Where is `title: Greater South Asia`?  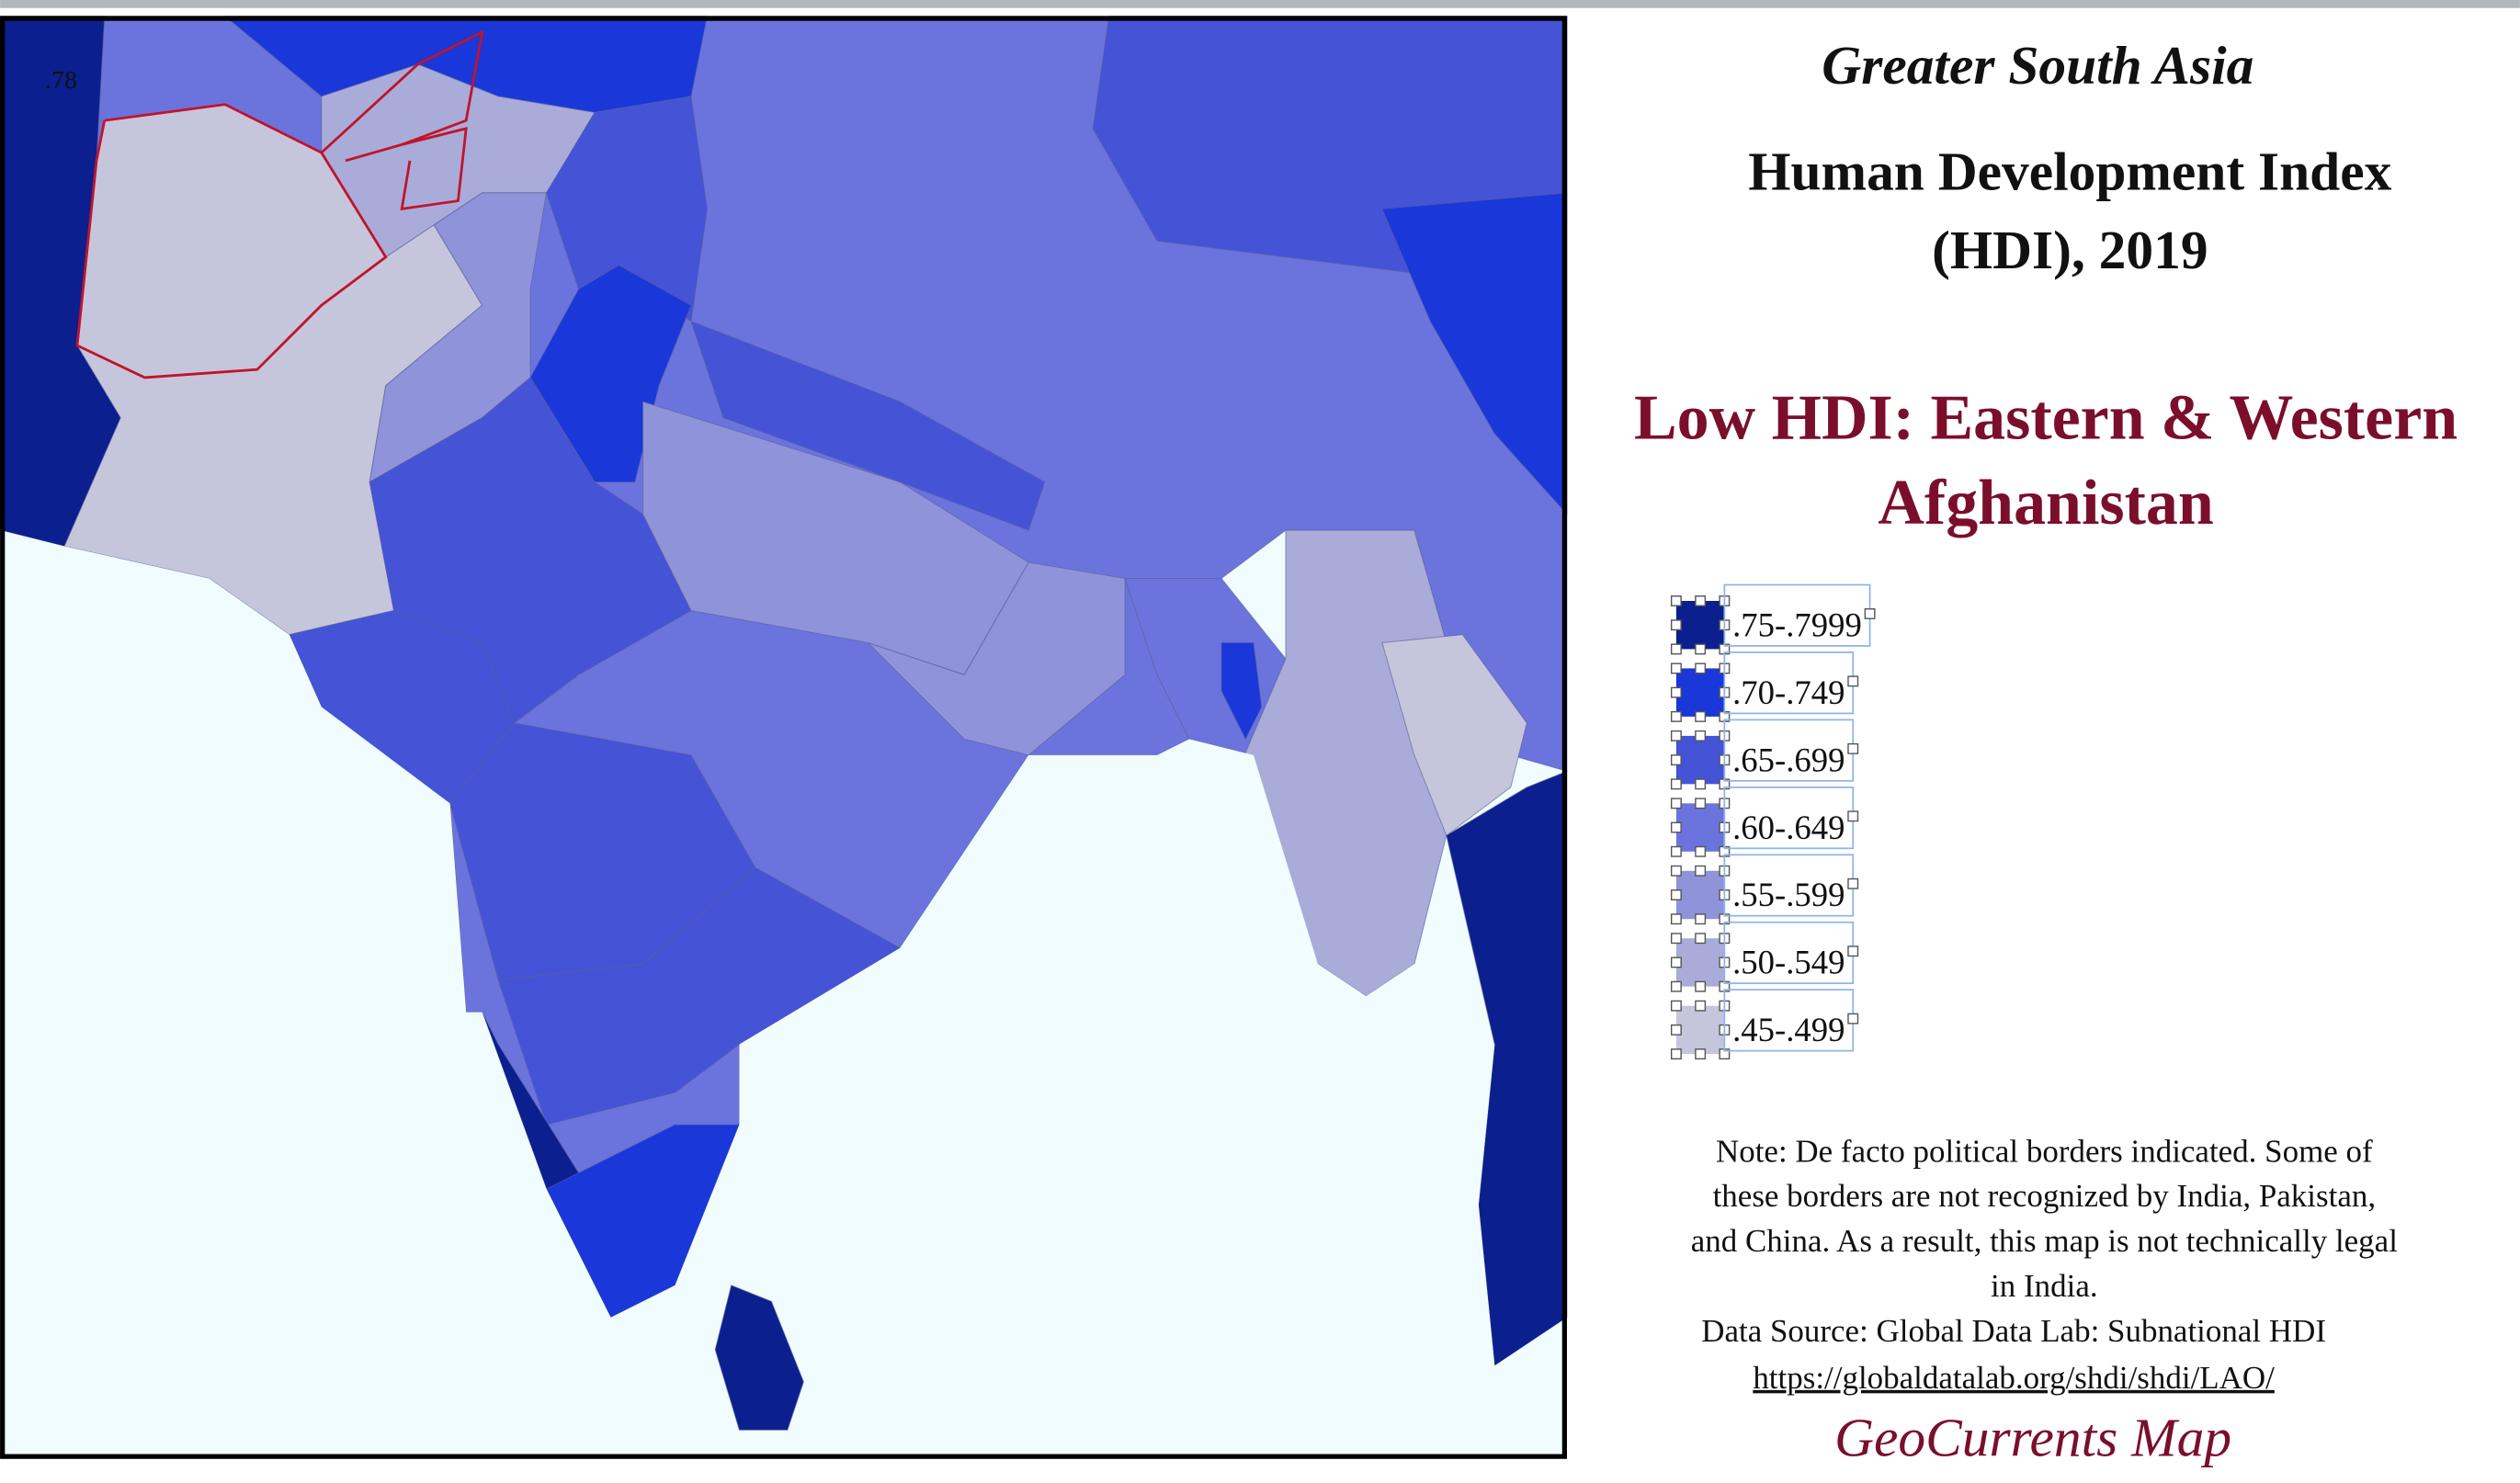
title: Greater South Asia is located at coordinates (2037, 65).